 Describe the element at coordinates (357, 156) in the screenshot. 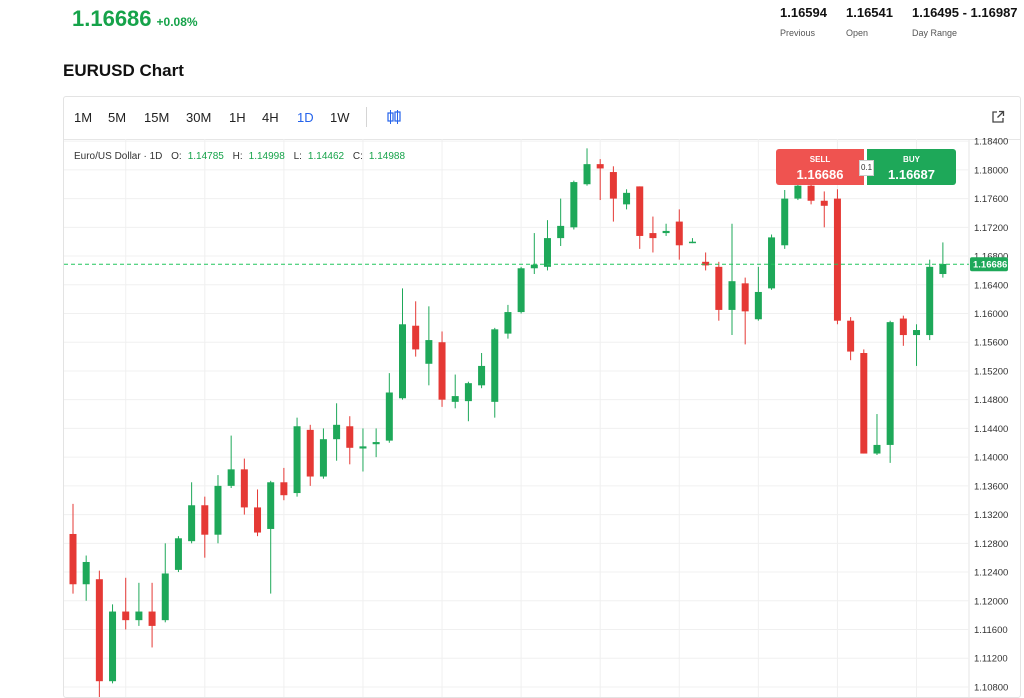

I see `legend-c-label: C:` at that location.